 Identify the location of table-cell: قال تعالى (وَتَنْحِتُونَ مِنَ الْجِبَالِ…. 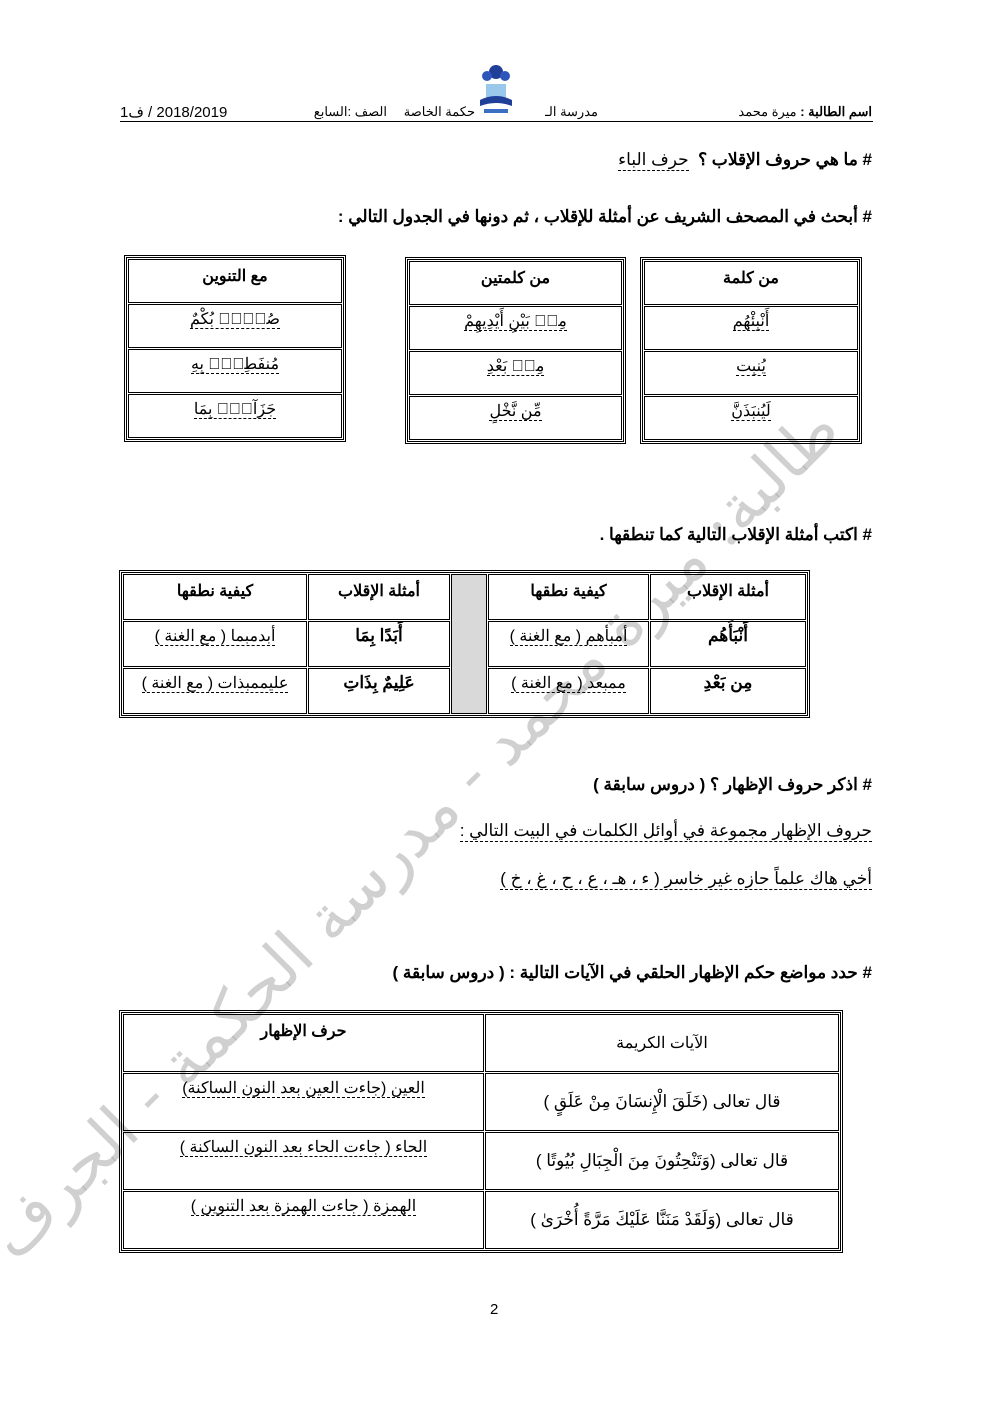
(662, 1161).